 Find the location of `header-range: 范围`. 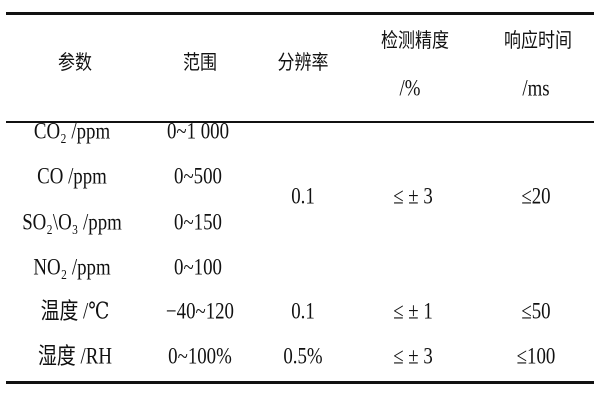

header-range: 范围 is located at coordinates (200, 62).